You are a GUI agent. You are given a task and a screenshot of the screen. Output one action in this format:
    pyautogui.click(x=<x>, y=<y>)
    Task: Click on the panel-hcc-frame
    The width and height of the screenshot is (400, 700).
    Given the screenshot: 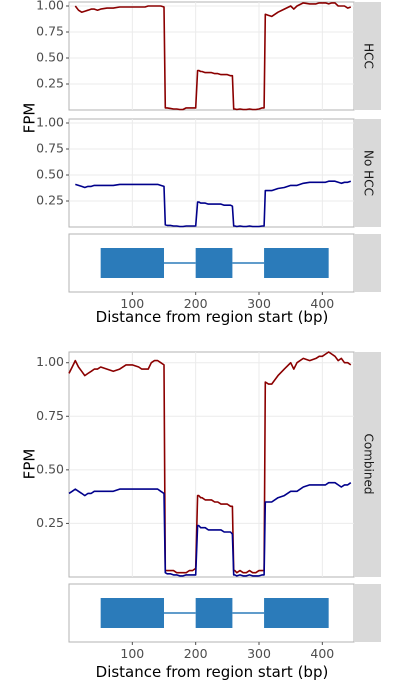 What is the action you would take?
    pyautogui.click(x=211, y=56)
    